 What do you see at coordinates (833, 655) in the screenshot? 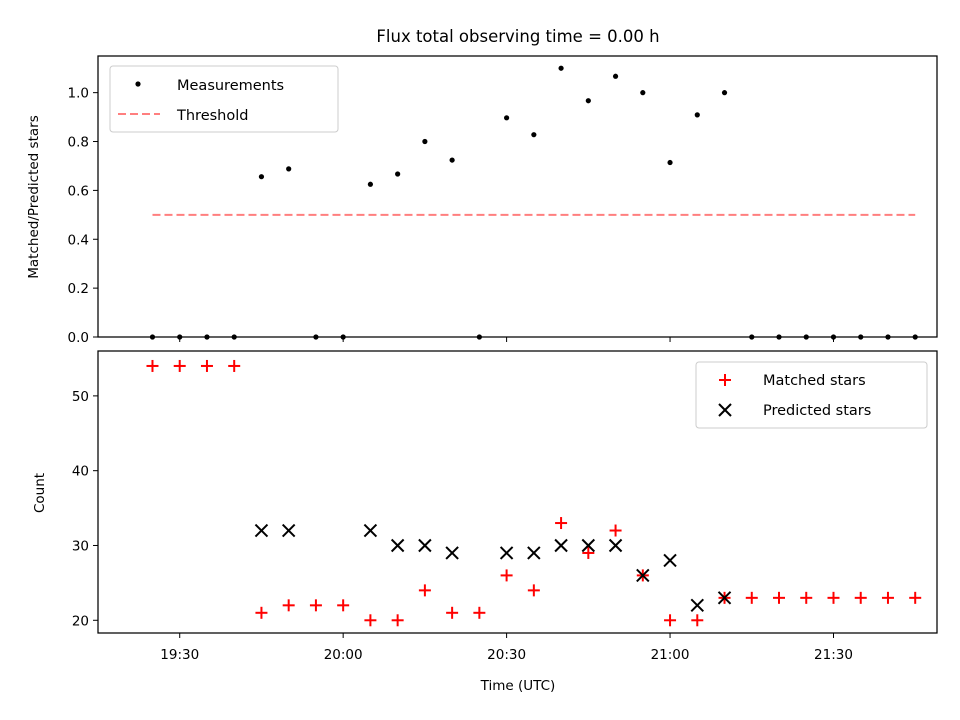
I see `x-tick-label: 21:30` at bounding box center [833, 655].